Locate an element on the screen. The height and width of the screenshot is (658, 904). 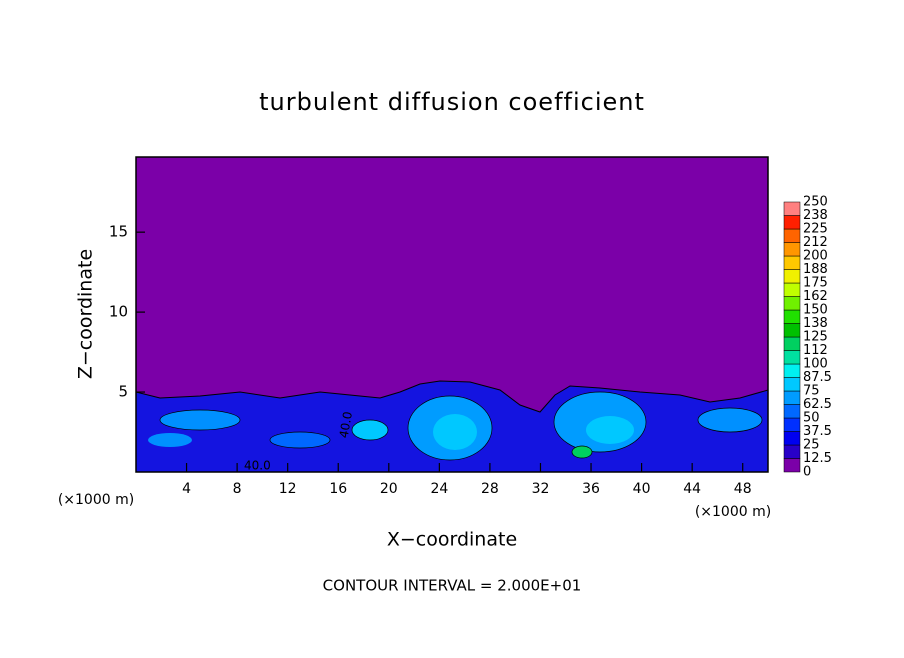
x-tick-label: 44 is located at coordinates (692, 489).